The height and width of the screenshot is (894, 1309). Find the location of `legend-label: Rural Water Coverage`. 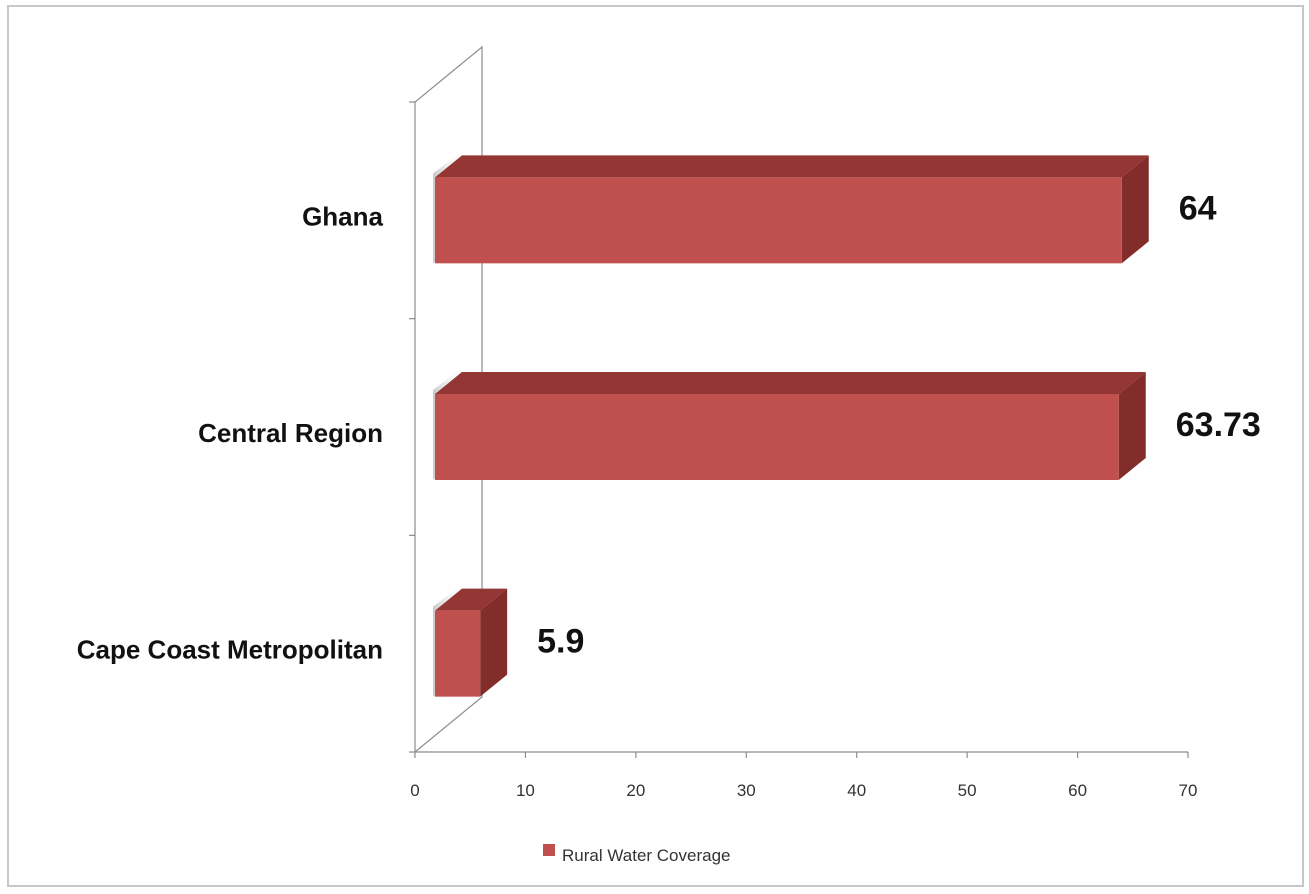

legend-label: Rural Water Coverage is located at coordinates (646, 855).